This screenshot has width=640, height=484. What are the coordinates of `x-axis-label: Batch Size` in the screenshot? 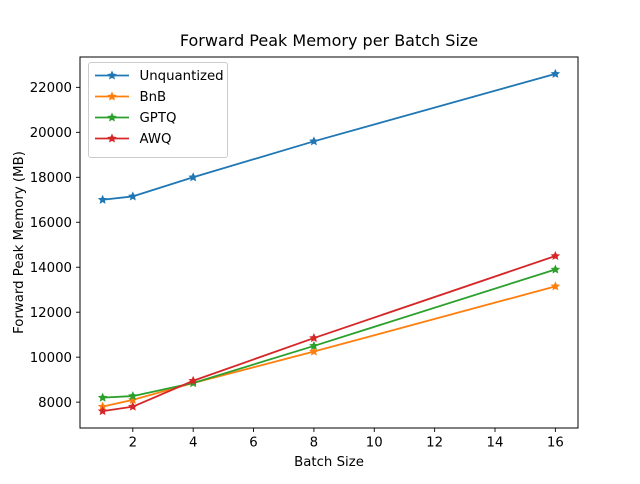 It's located at (329, 462).